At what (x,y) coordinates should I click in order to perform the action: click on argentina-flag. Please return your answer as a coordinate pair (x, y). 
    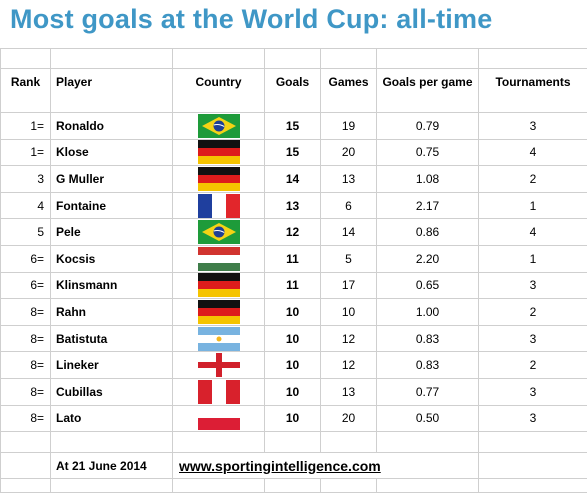
    Looking at the image, I should click on (218, 338).